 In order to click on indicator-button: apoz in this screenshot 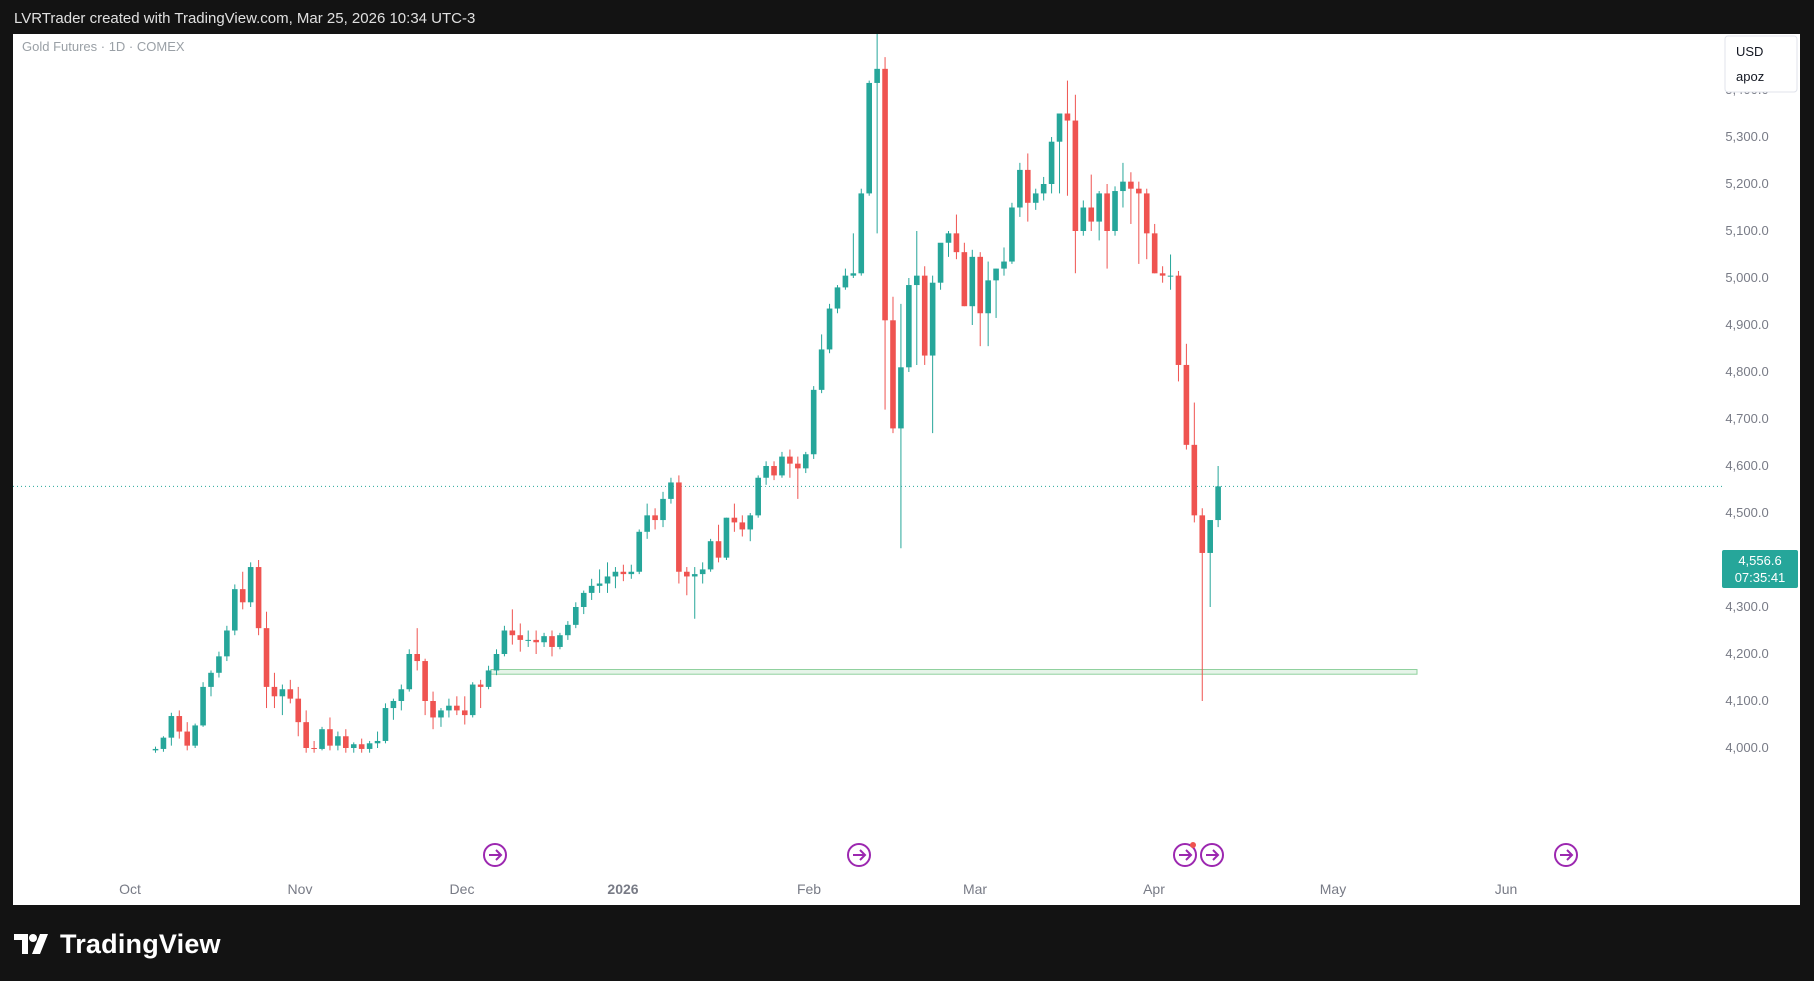, I will do `click(1750, 76)`.